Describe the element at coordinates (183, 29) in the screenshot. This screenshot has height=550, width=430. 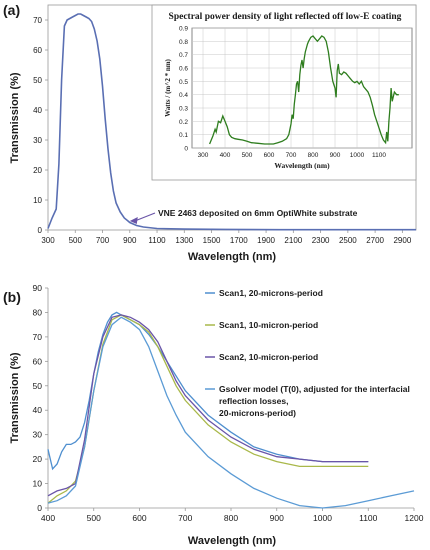
I see `y-tick-label: 0.9` at that location.